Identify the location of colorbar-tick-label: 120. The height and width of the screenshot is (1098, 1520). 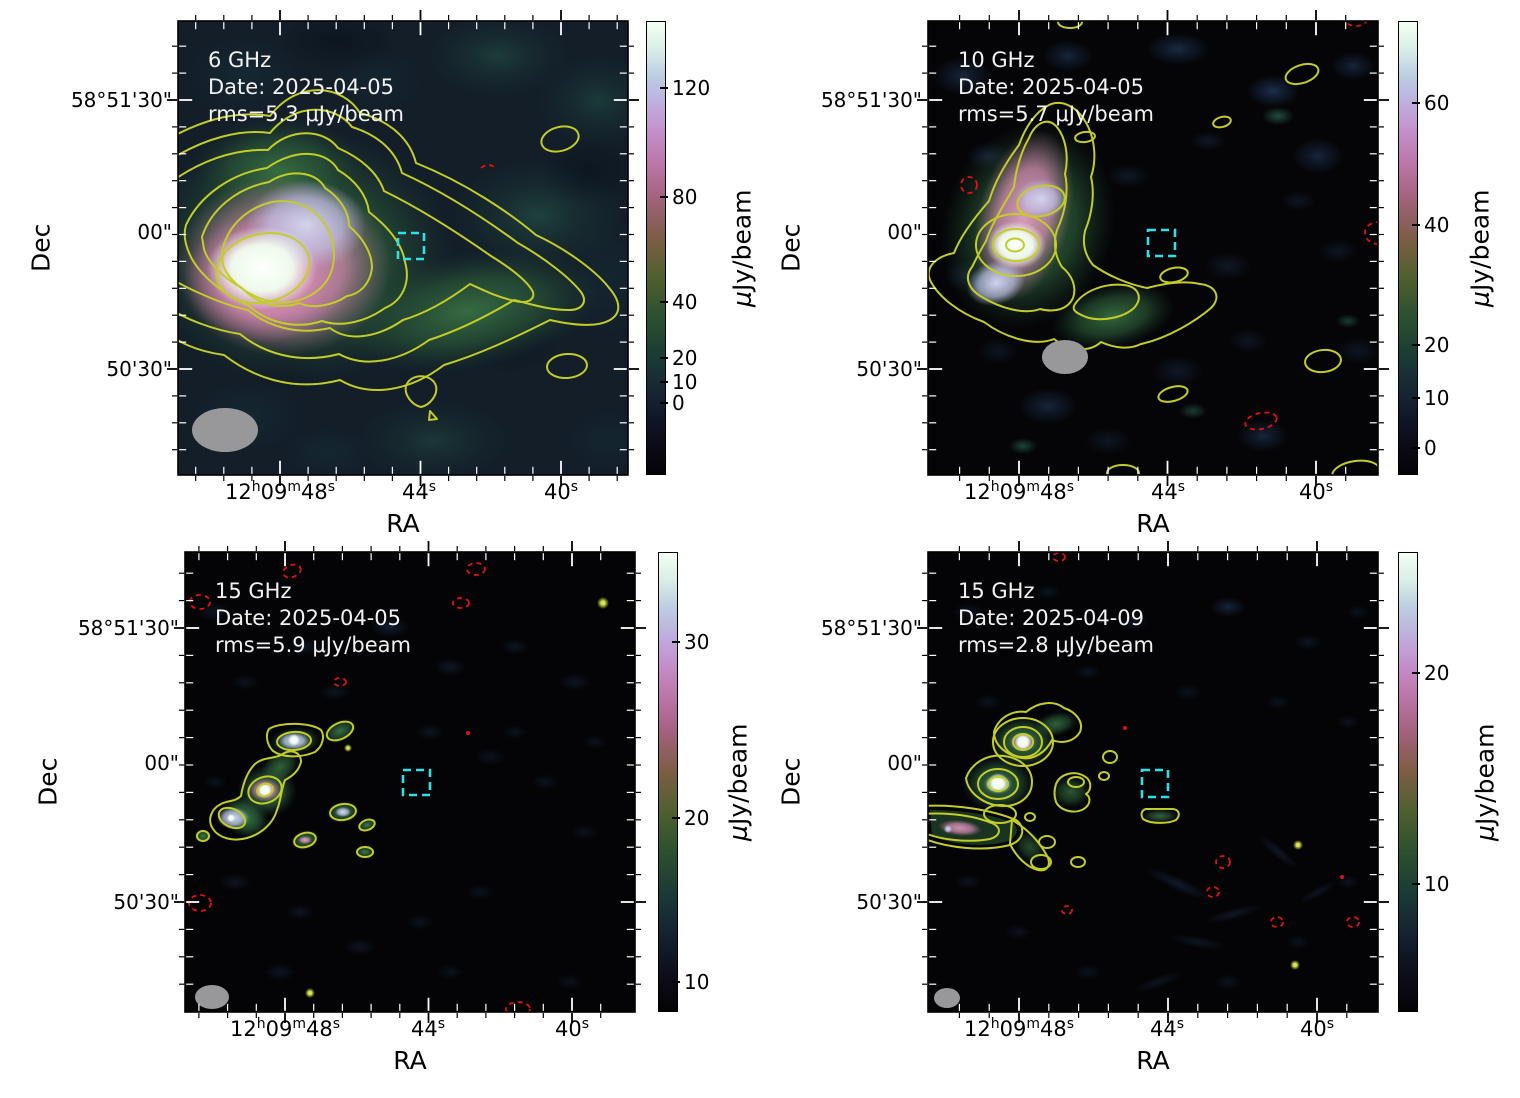
(691, 88).